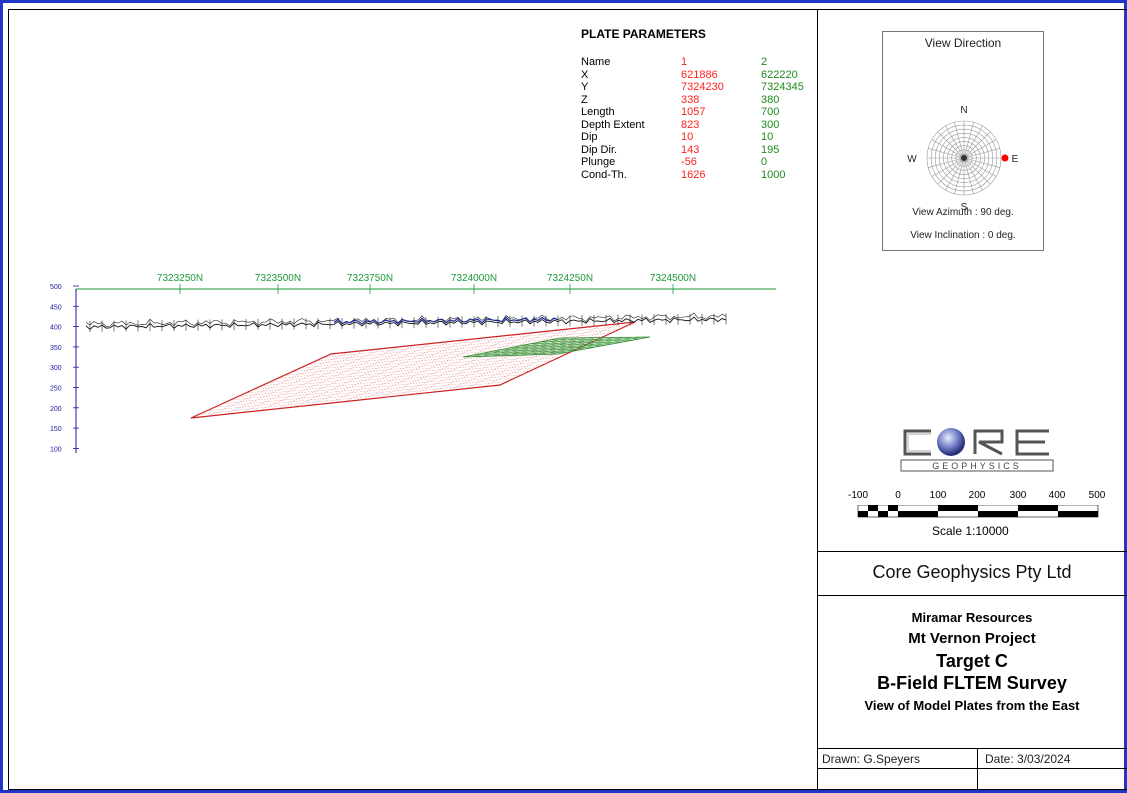  Describe the element at coordinates (56, 429) in the screenshot. I see `elevation-tick-label: 150` at that location.